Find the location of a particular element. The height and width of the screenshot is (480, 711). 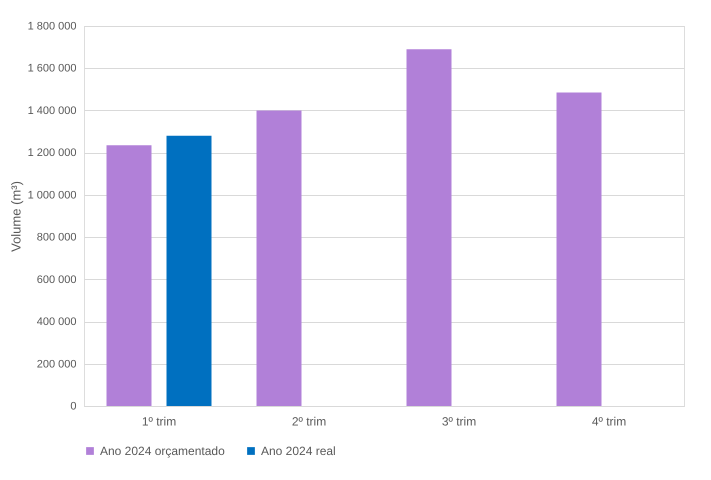

y-tick-label: 200 000 is located at coordinates (56, 364).